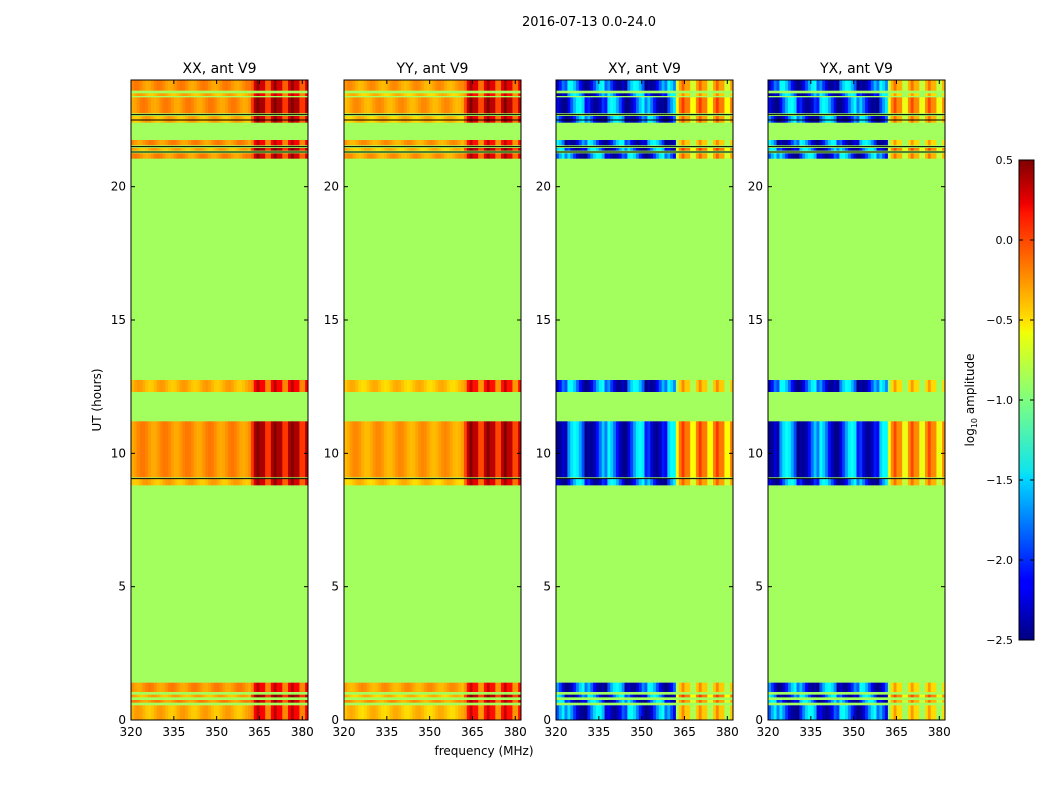  What do you see at coordinates (896, 732) in the screenshot?
I see `x-tick-label: 365` at bounding box center [896, 732].